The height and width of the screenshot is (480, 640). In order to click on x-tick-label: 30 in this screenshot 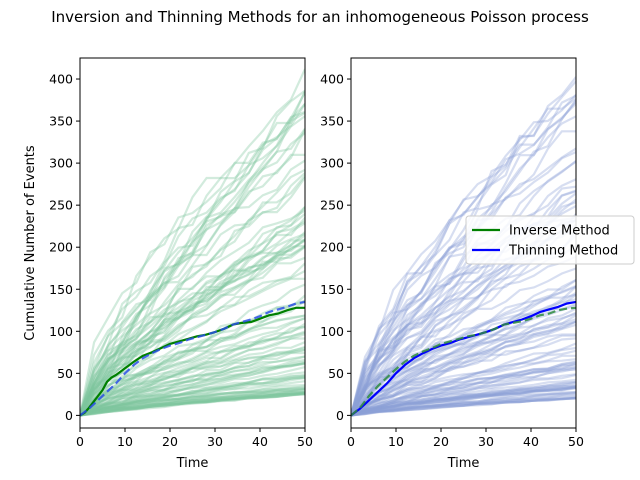, I will do `click(486, 441)`.